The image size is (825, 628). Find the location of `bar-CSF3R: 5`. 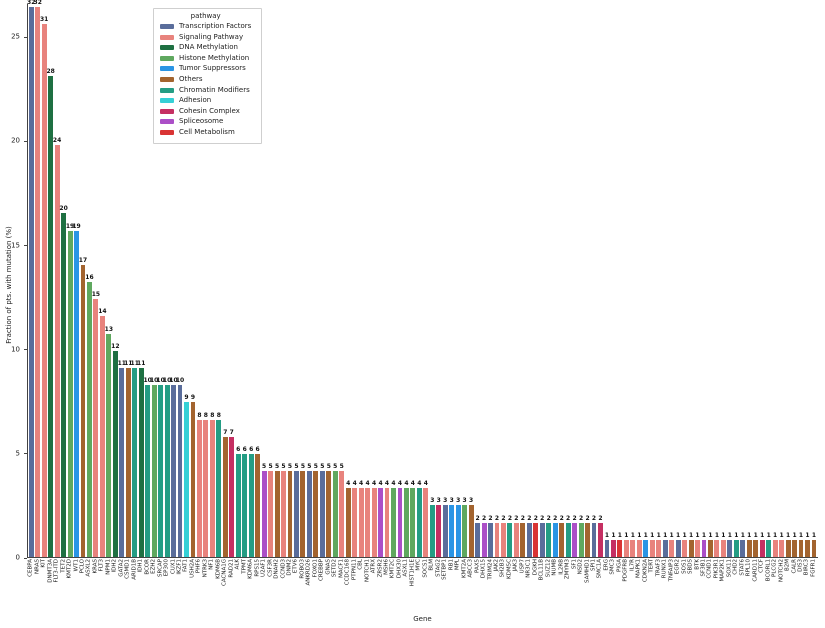

bar-CSF3R: 5 is located at coordinates (271, 510).